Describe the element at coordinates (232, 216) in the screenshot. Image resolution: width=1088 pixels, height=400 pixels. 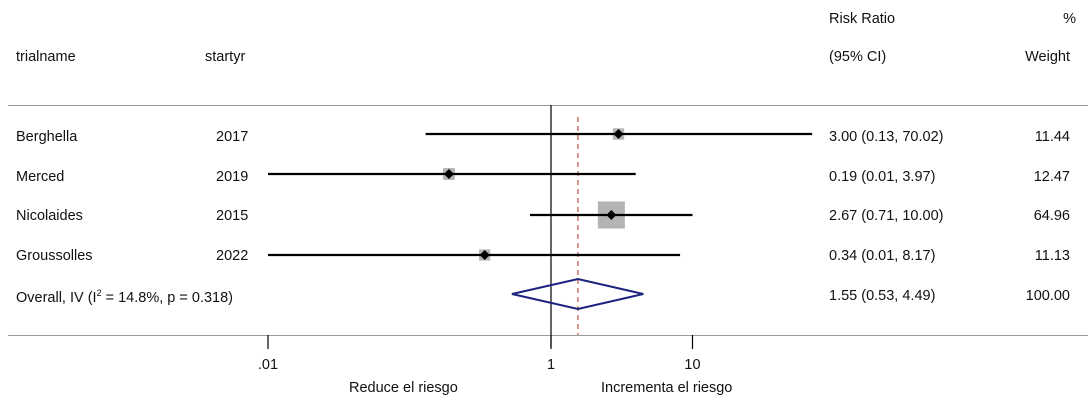
I see `study-startyr-2: 2015` at that location.